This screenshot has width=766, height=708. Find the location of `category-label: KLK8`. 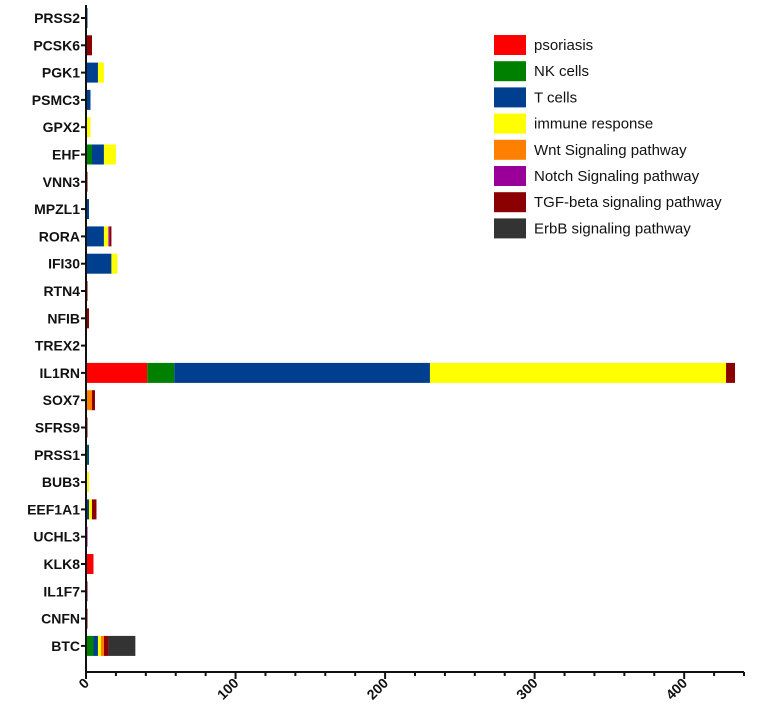

category-label: KLK8 is located at coordinates (61, 564).